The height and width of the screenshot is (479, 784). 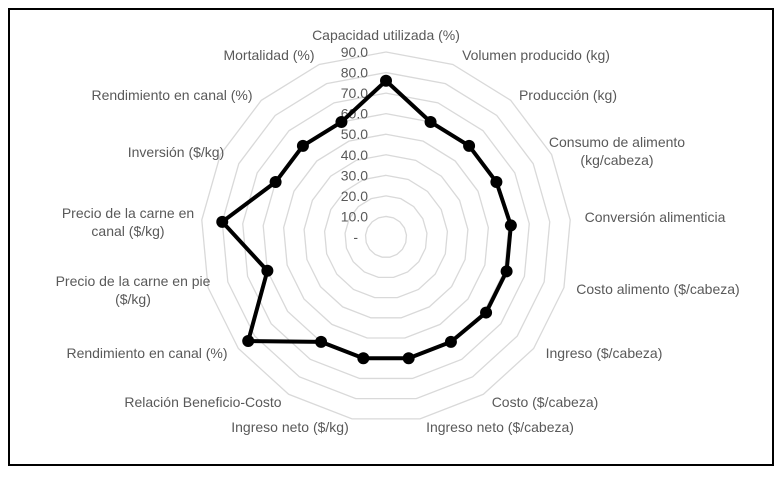 What do you see at coordinates (354, 175) in the screenshot?
I see `axis-tick-label: 30.0` at bounding box center [354, 175].